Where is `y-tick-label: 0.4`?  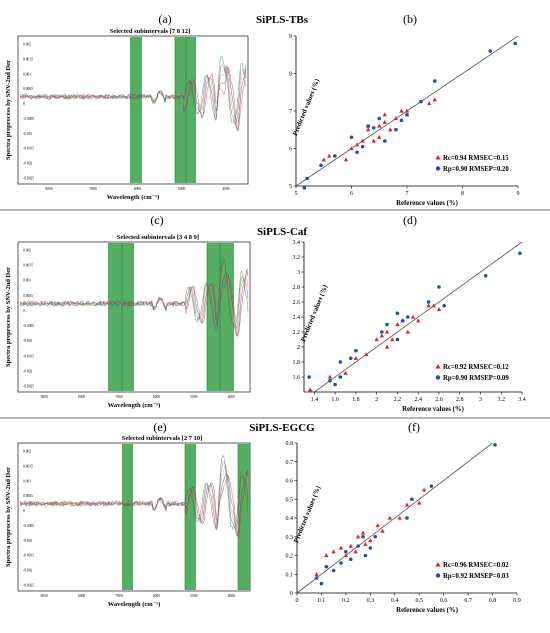
y-tick-label: 0.4 is located at coordinates (290, 519).